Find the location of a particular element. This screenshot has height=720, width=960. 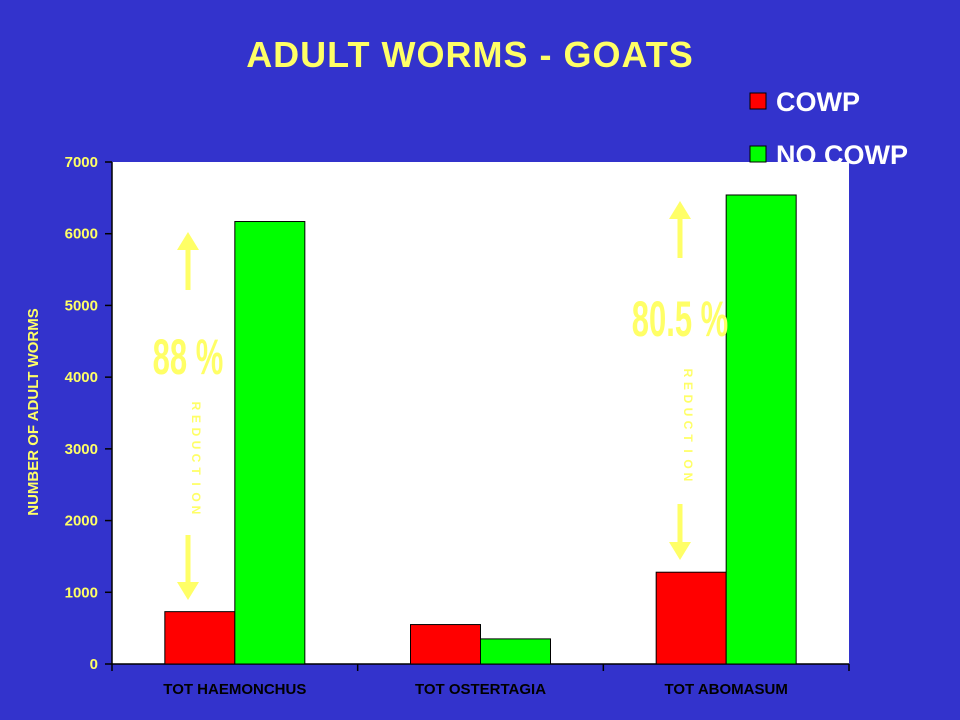

legend-label: COWP is located at coordinates (818, 102).